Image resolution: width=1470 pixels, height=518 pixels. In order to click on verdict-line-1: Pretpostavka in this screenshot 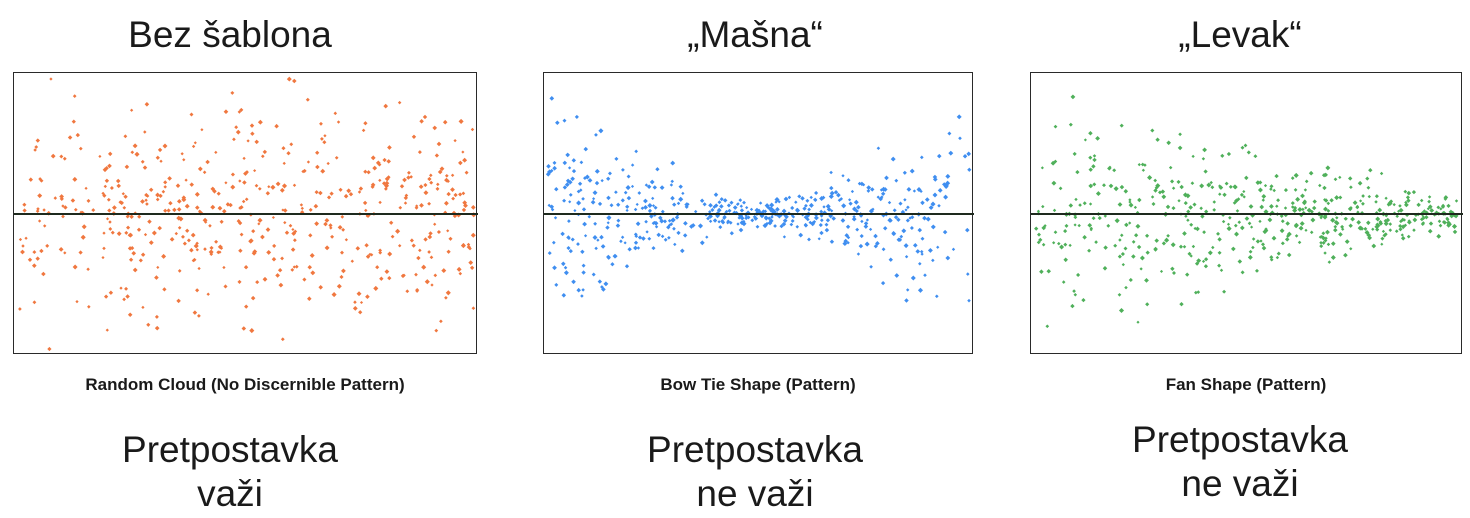, I will do `click(755, 449)`.